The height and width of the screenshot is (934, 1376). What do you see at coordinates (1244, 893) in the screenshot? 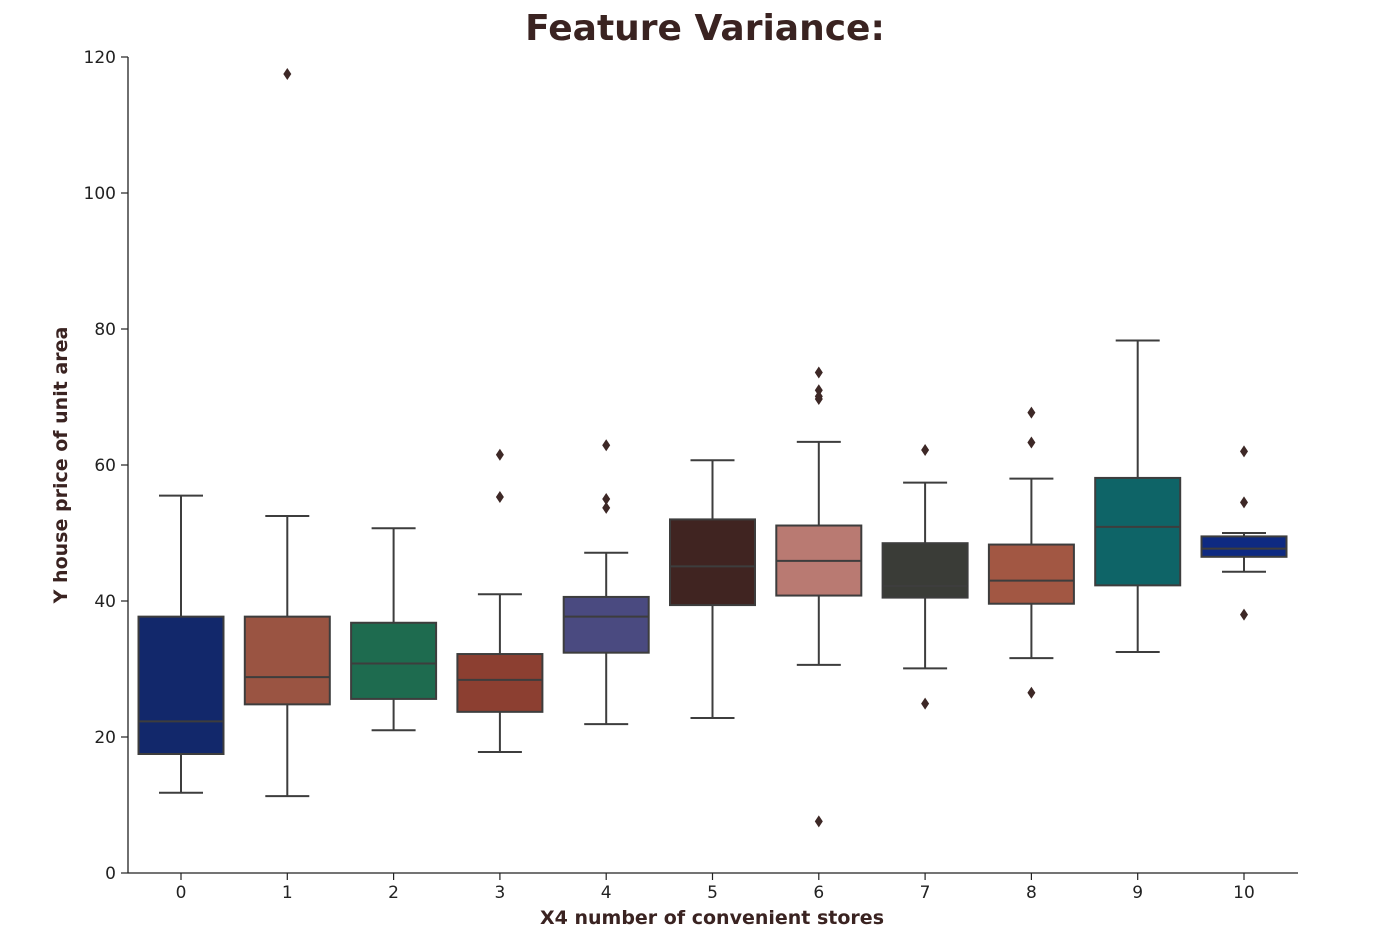
I see `x-tick-label: 10` at bounding box center [1244, 893].